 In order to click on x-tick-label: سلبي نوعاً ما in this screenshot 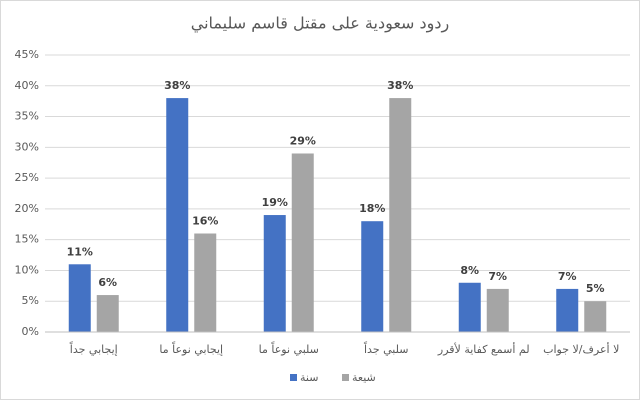, I will do `click(289, 348)`.